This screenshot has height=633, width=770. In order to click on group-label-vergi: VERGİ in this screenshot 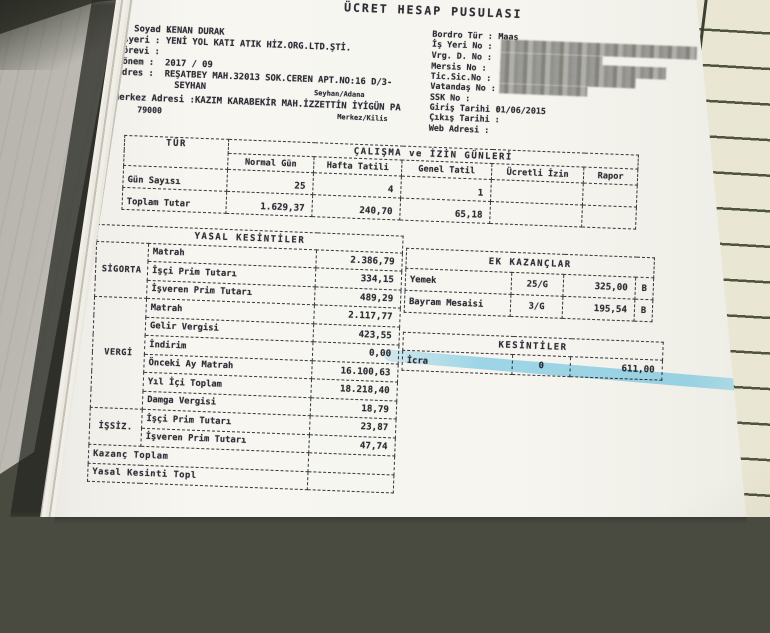, I will do `click(118, 353)`.